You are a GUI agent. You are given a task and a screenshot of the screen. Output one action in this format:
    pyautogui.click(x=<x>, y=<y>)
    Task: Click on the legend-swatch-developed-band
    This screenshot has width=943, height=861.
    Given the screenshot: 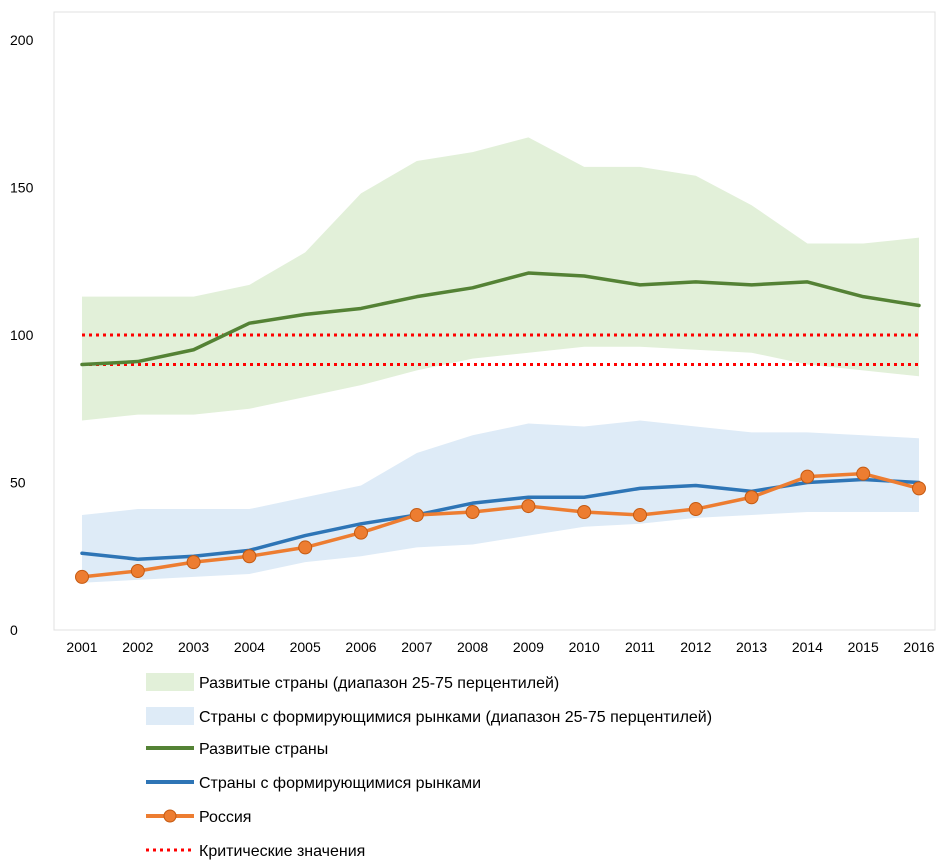 What is the action you would take?
    pyautogui.click(x=170, y=682)
    